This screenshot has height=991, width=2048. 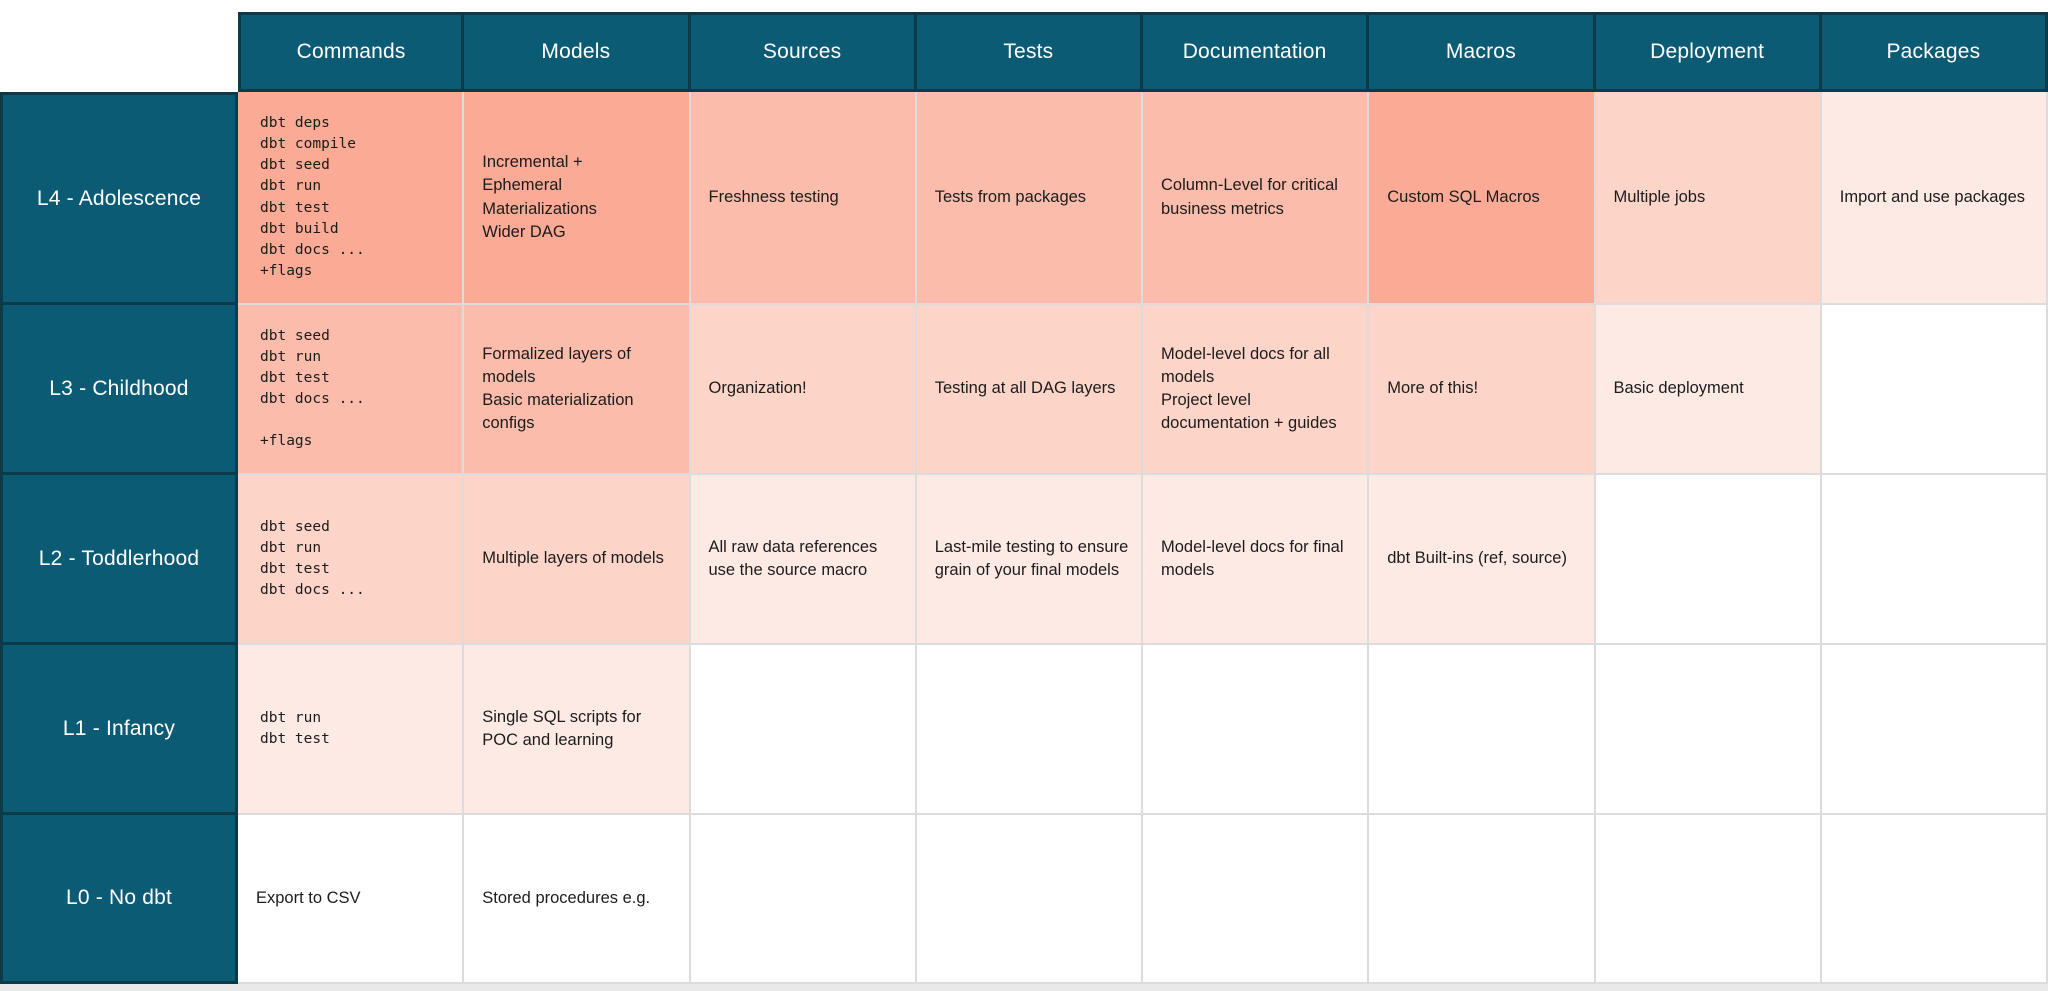 What do you see at coordinates (1708, 730) in the screenshot?
I see `cell-l1-deployment` at bounding box center [1708, 730].